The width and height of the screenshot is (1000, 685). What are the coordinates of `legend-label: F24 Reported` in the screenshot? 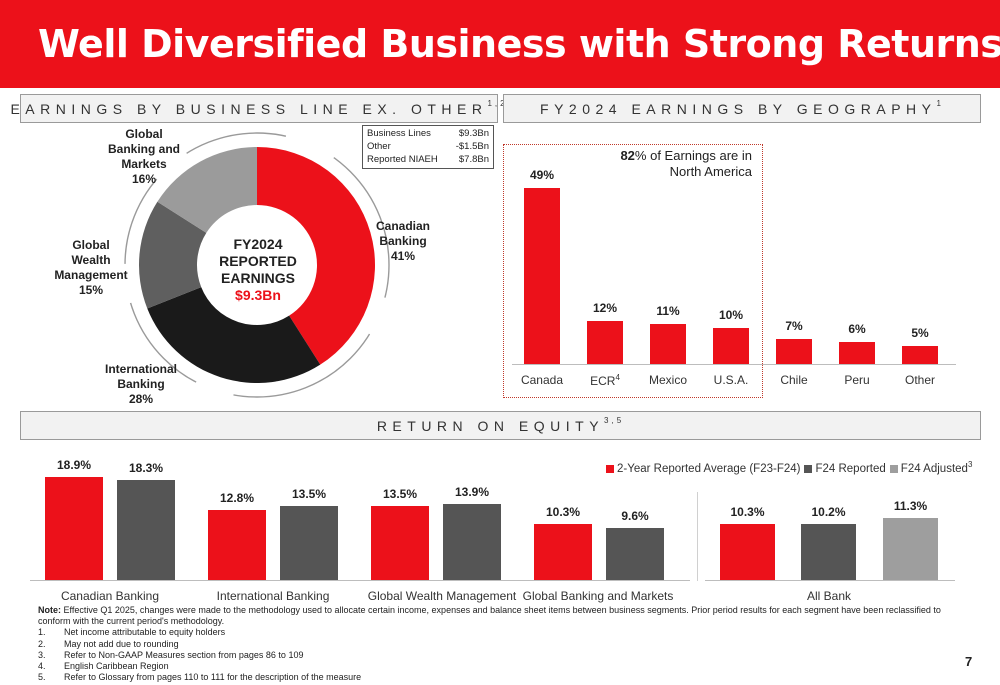 It's located at (850, 468).